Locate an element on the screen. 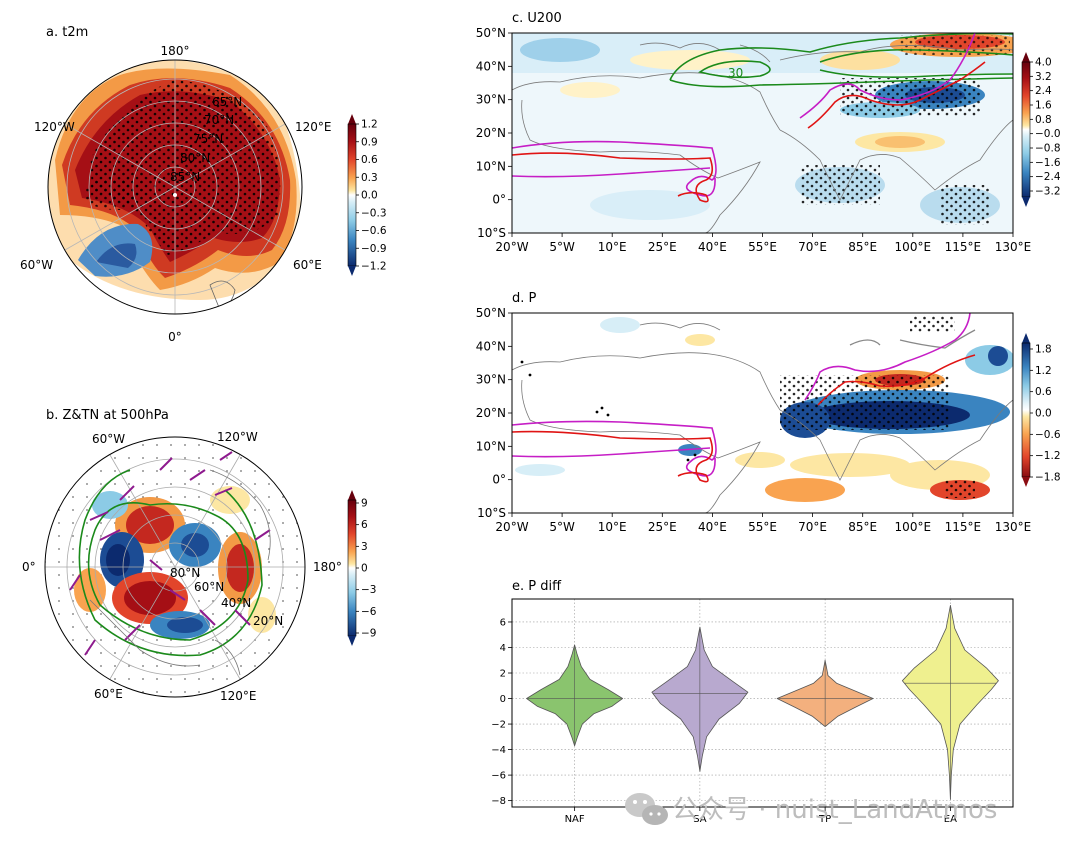 This screenshot has width=1080, height=852. y-tick-label: −6 is located at coordinates (498, 776).